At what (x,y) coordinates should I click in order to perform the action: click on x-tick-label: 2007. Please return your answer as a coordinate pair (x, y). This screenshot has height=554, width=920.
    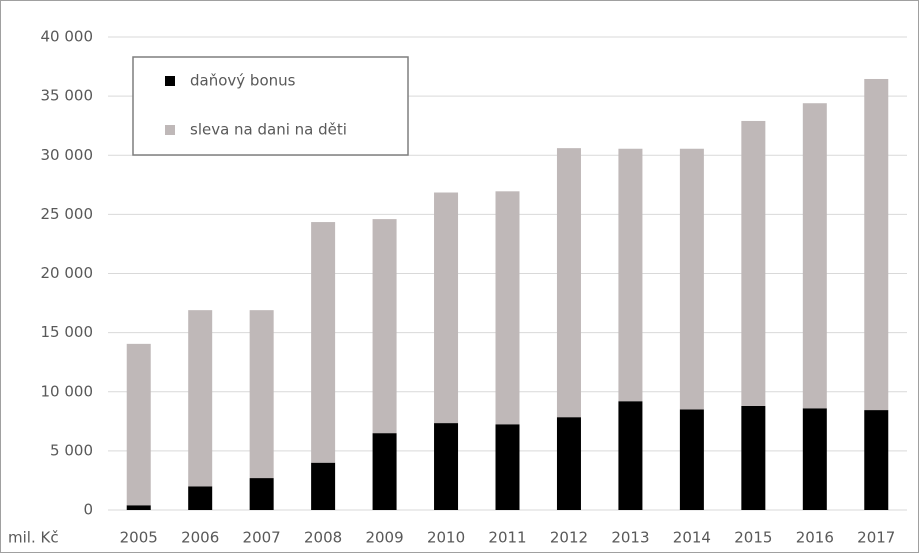
    Looking at the image, I should click on (262, 538).